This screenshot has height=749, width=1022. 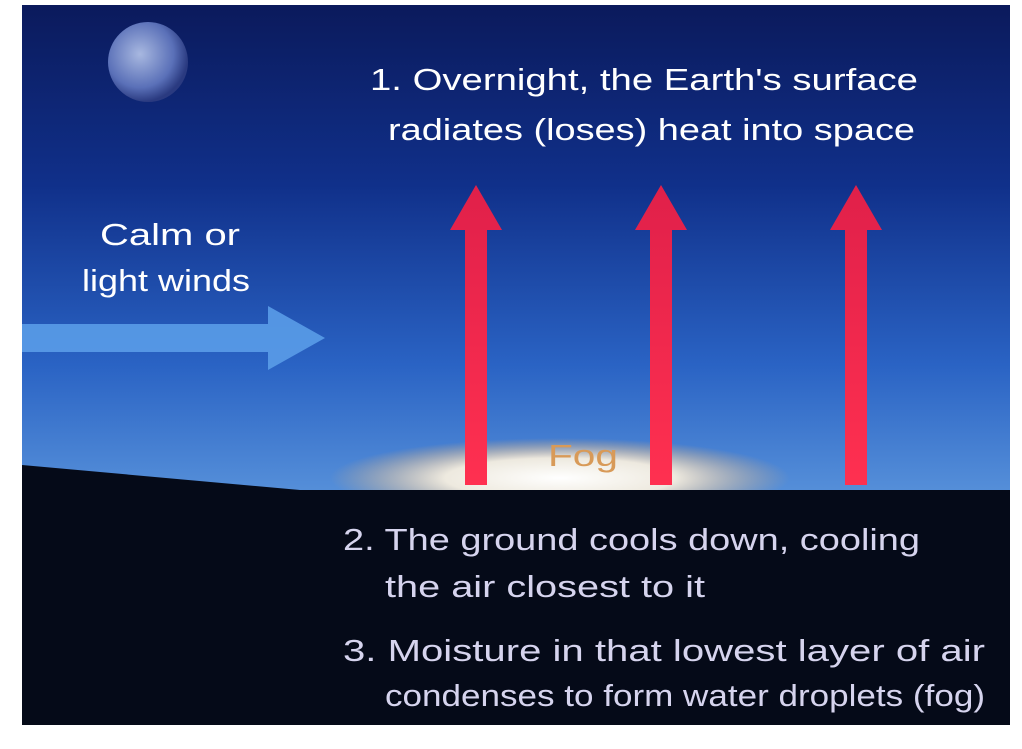 What do you see at coordinates (631, 539) in the screenshot?
I see `step2-line: 2. The ground cools down, cooling` at bounding box center [631, 539].